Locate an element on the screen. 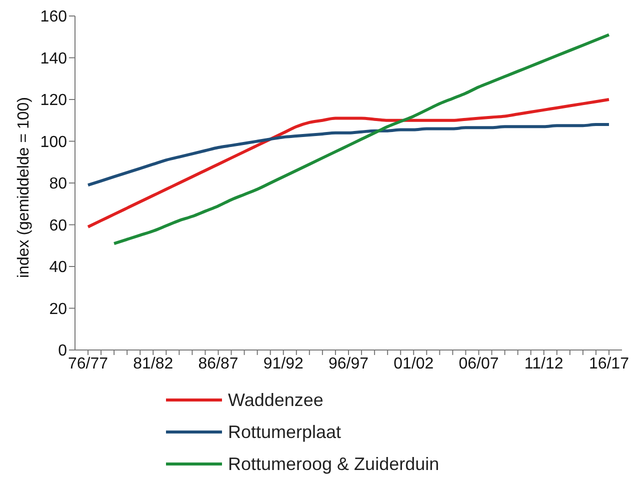  y-tick-label: 140 is located at coordinates (54, 59).